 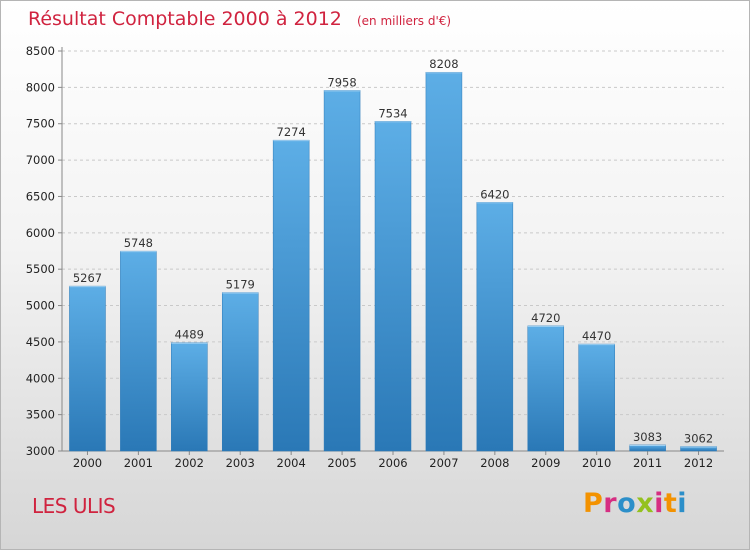 I want to click on value-label-2002: 4489, so click(x=189, y=335).